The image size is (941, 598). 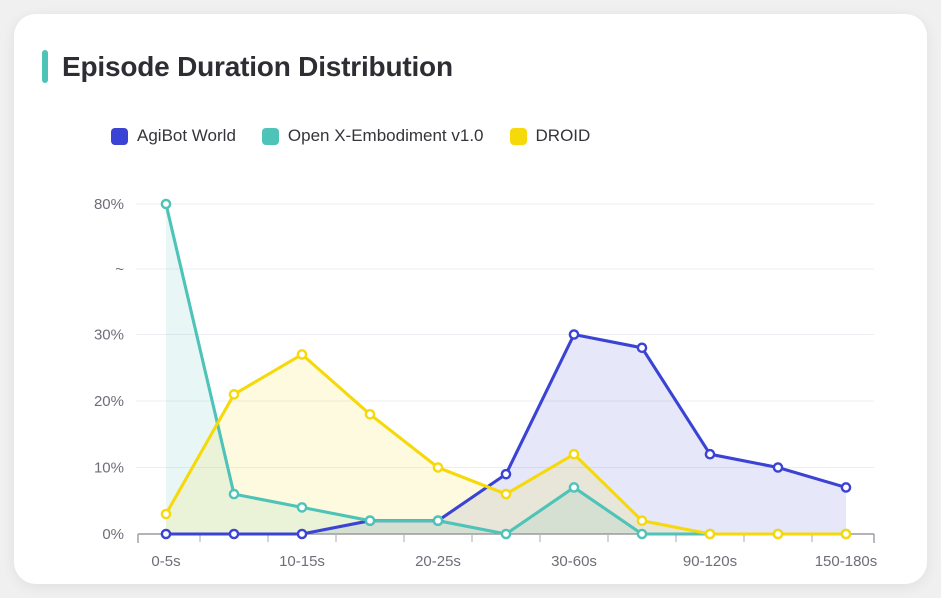 What do you see at coordinates (45, 66) in the screenshot?
I see `title-accent-bar` at bounding box center [45, 66].